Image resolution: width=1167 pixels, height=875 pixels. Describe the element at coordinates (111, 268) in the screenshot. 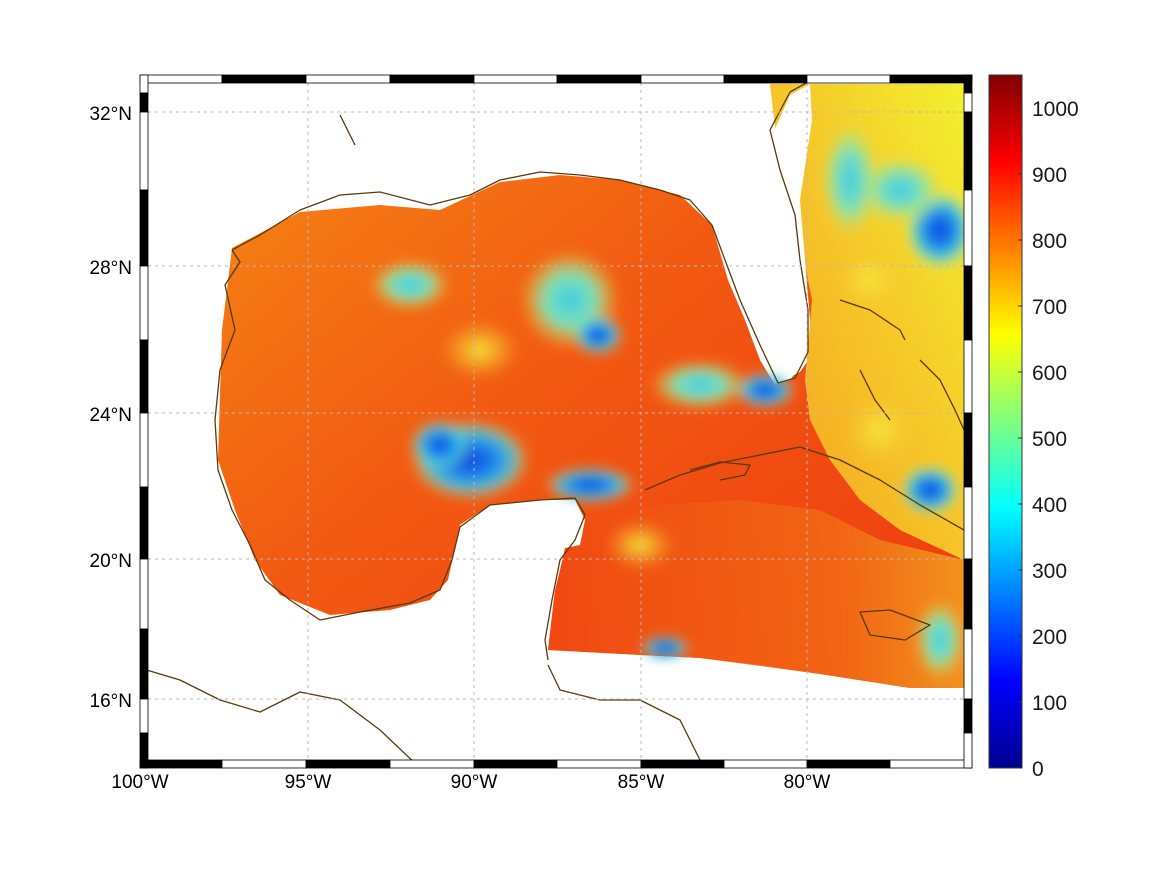

I see `lat-tick-label: 28°N` at that location.